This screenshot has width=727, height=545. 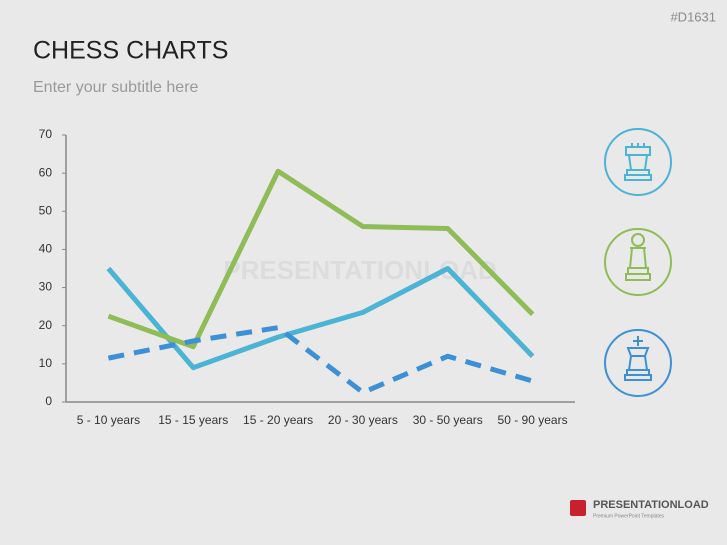 What do you see at coordinates (359, 270) in the screenshot?
I see `watermark: PRESENTATIONLOAD` at bounding box center [359, 270].